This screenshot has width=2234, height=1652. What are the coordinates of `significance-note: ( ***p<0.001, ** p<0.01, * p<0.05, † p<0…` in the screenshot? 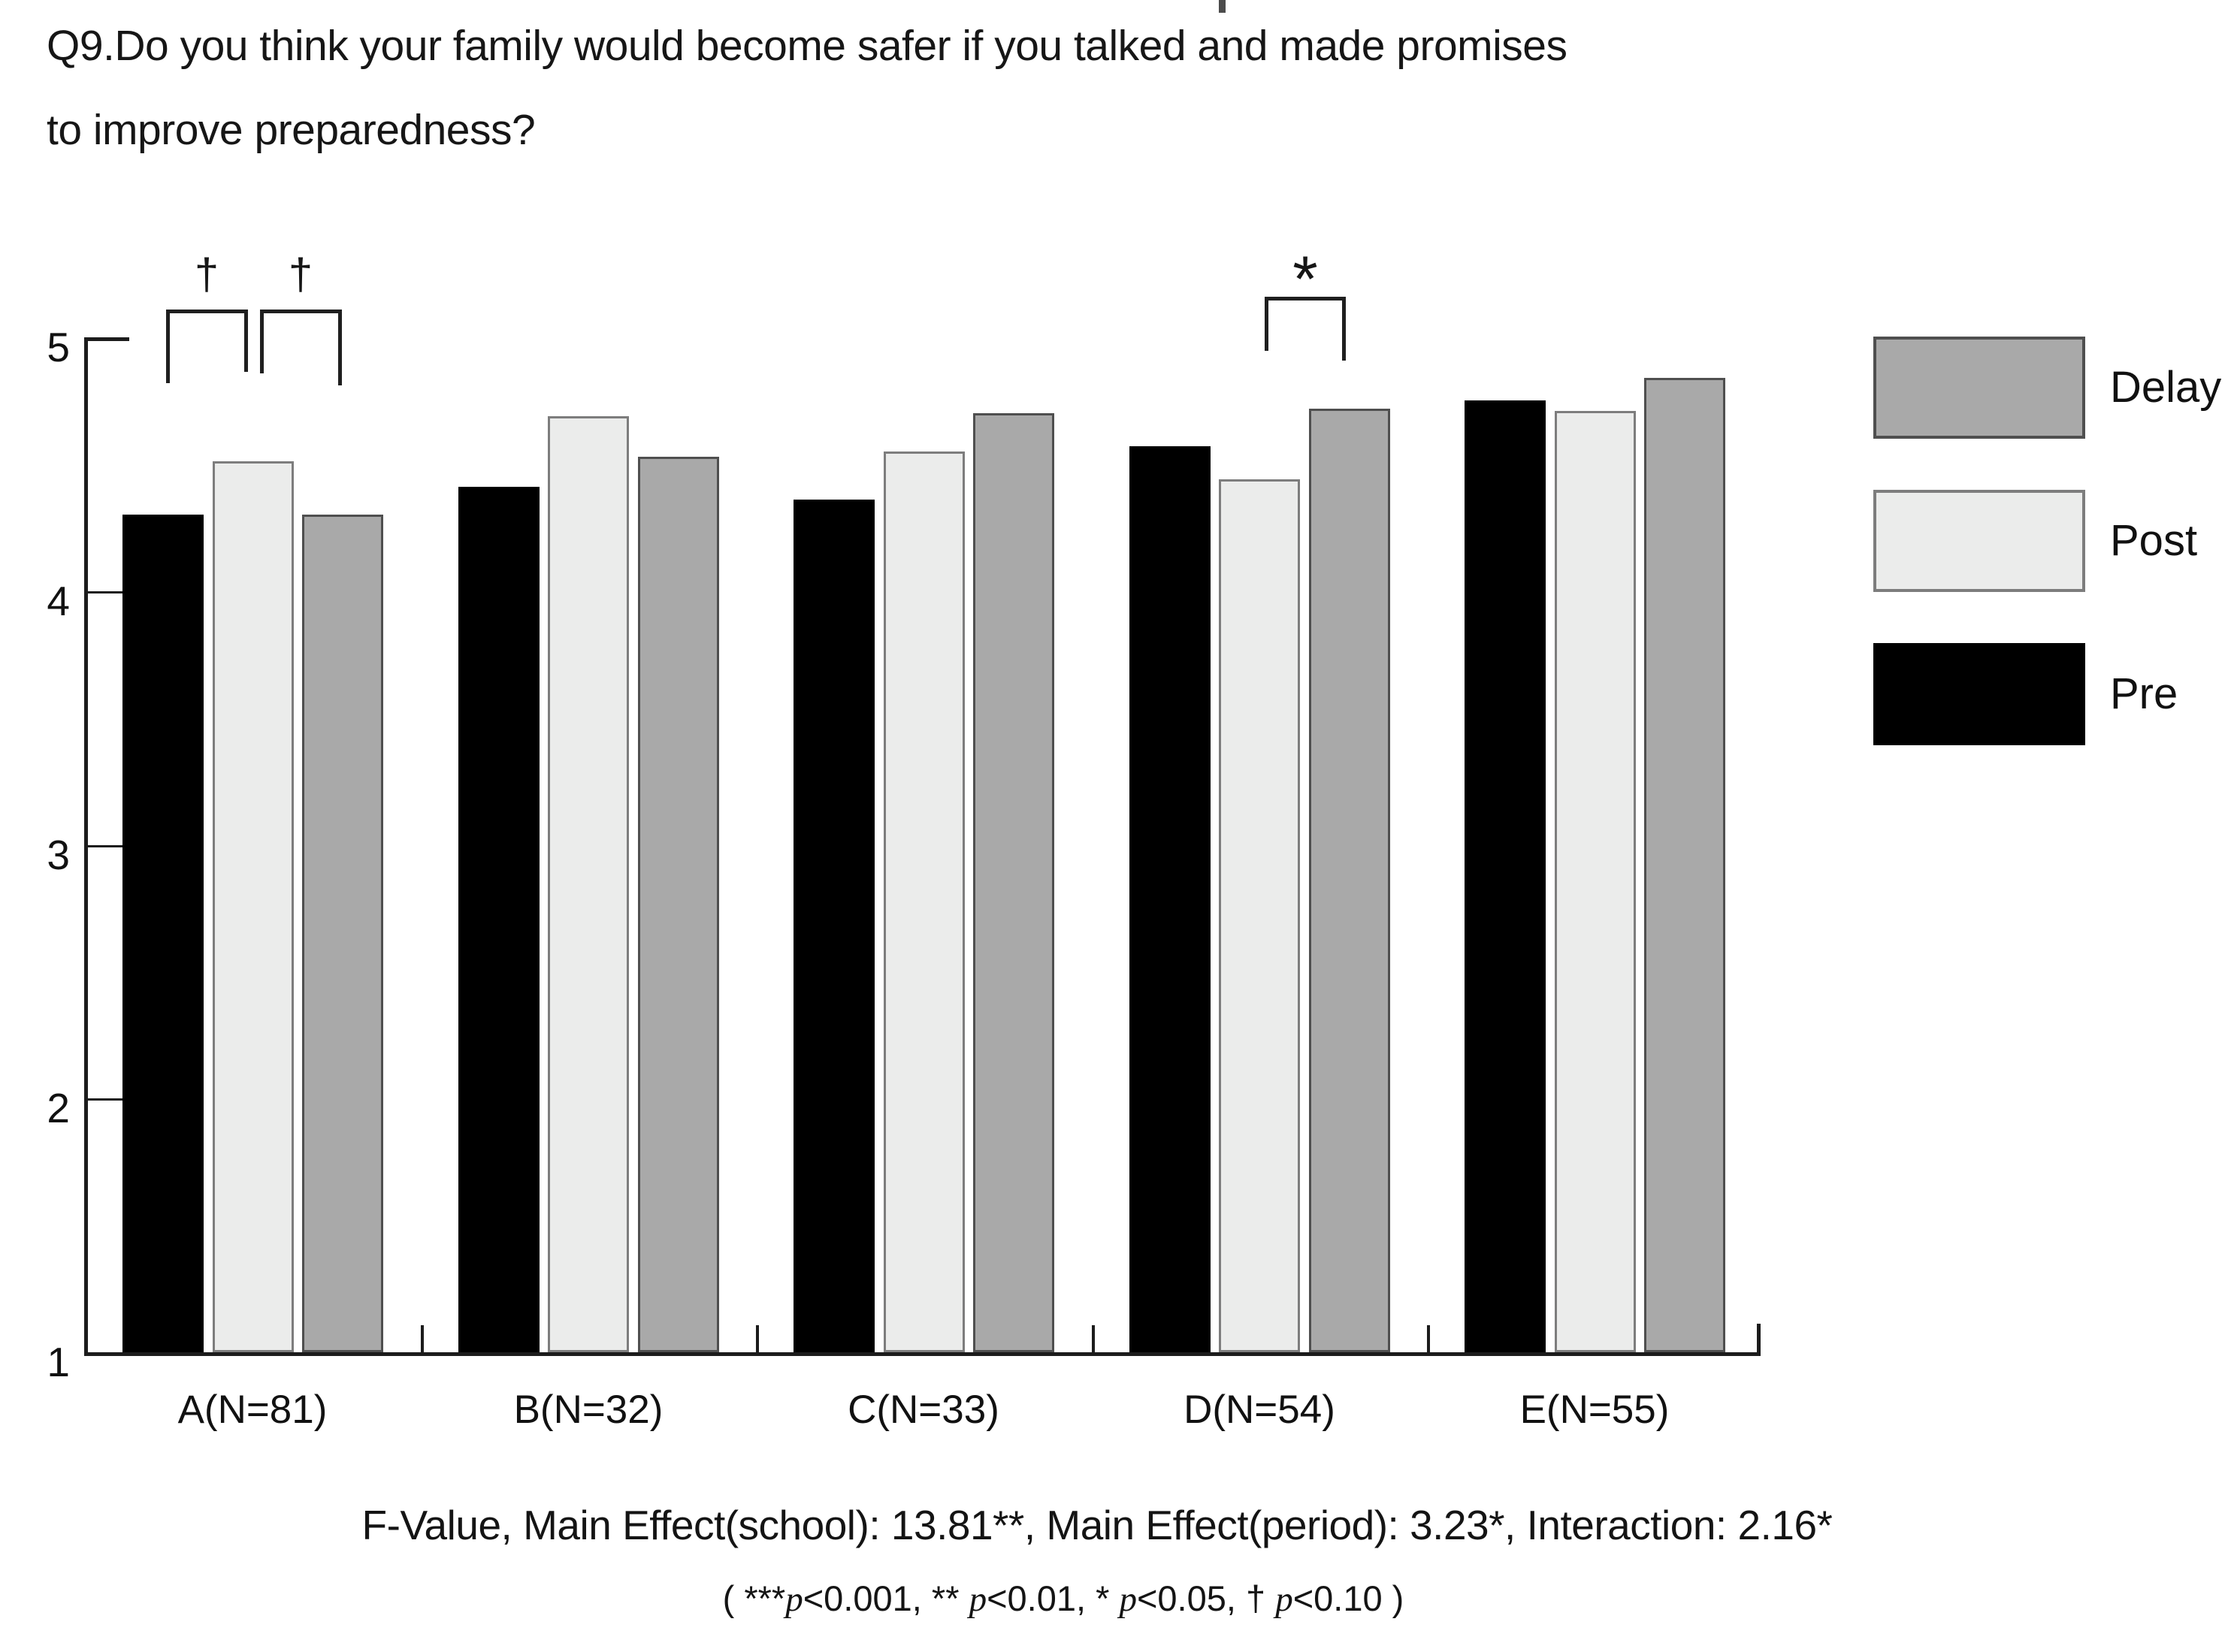 It's located at (1063, 1598).